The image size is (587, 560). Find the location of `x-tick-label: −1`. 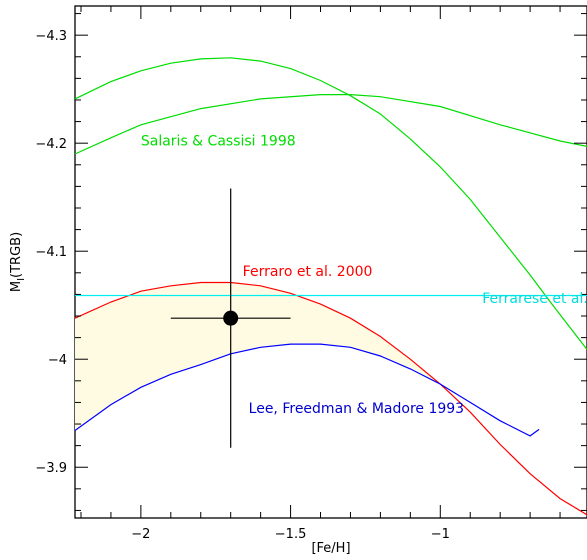

x-tick-label: −1 is located at coordinates (440, 534).